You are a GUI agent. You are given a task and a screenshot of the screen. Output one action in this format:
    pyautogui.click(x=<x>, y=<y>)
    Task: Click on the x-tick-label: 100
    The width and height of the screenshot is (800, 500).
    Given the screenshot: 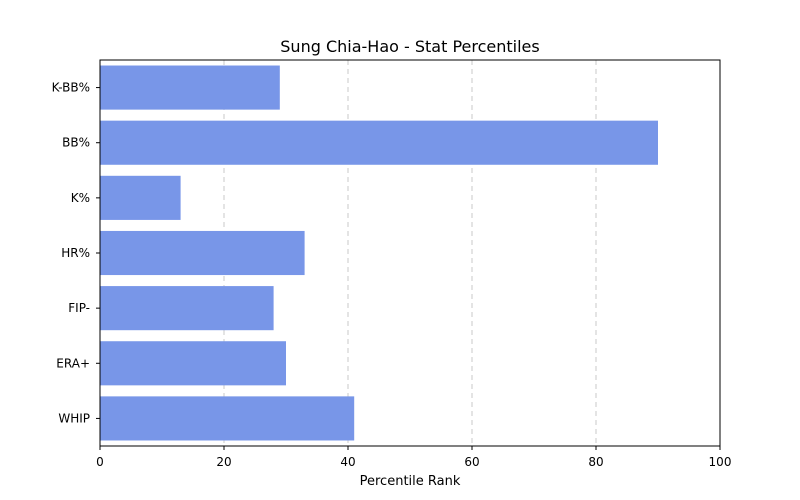 What is the action you would take?
    pyautogui.click(x=720, y=462)
    